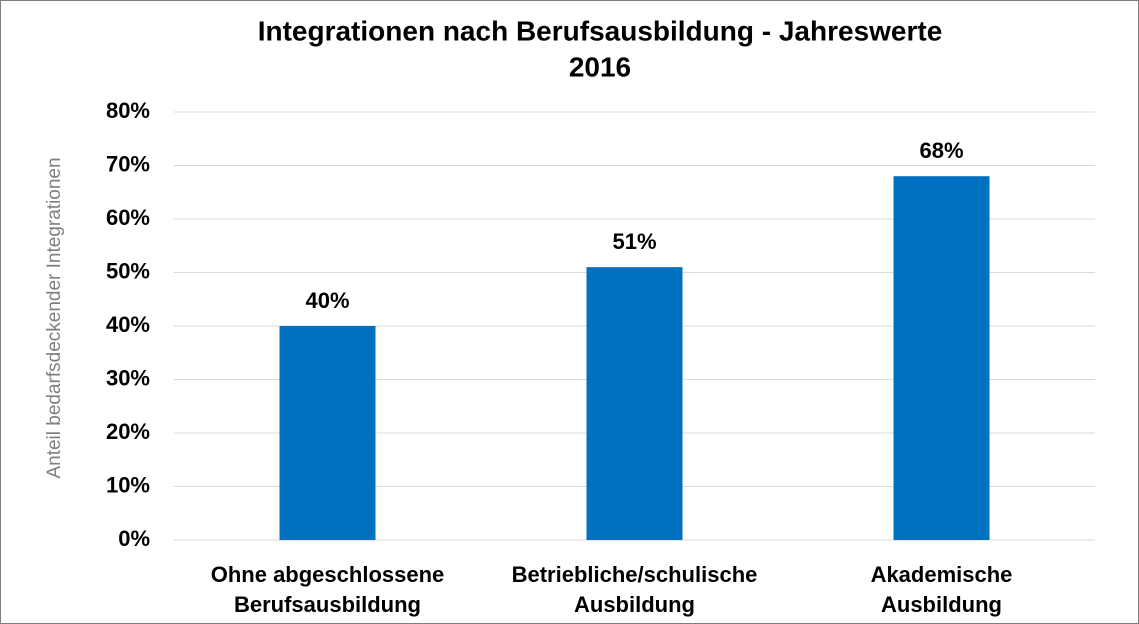 Image resolution: width=1139 pixels, height=624 pixels. What do you see at coordinates (54, 317) in the screenshot?
I see `y-axis-label: Anteil bedarfsdeckender Integrationen` at bounding box center [54, 317].